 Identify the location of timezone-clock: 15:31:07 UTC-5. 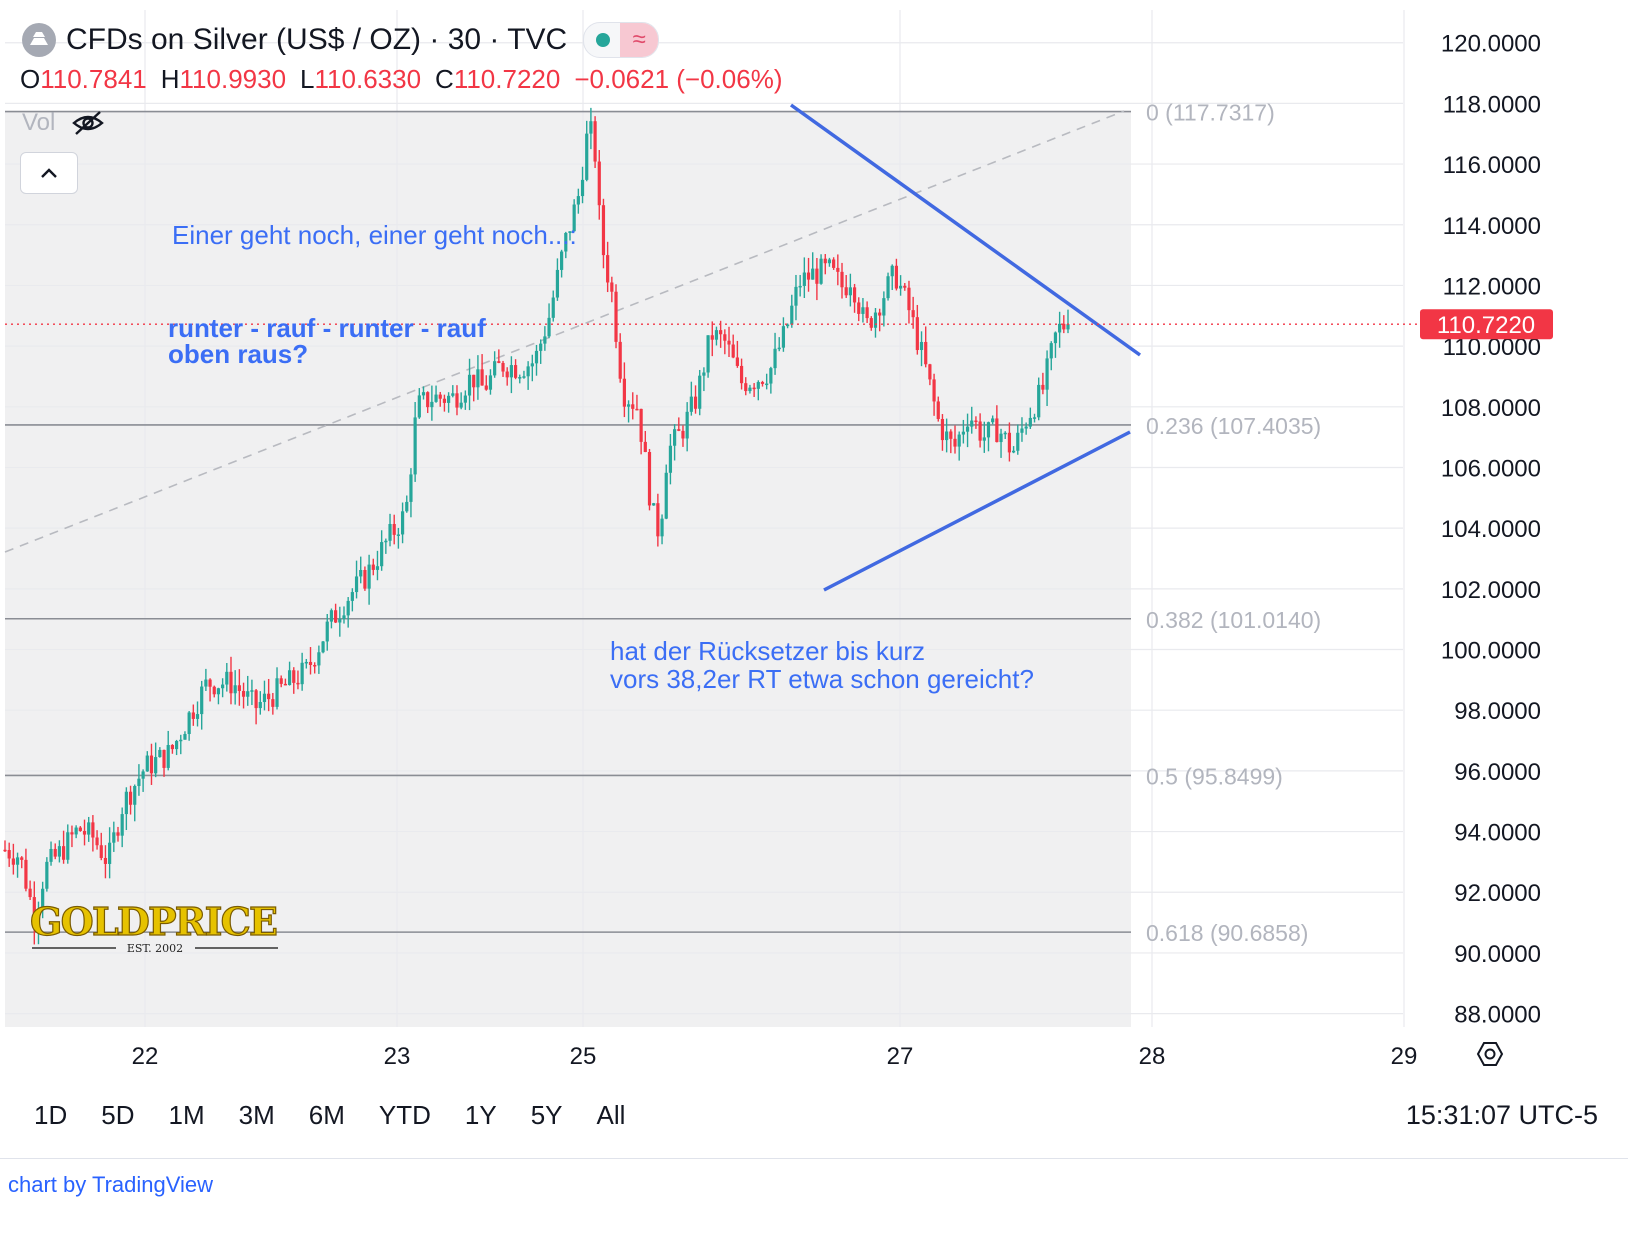
(1501, 1115).